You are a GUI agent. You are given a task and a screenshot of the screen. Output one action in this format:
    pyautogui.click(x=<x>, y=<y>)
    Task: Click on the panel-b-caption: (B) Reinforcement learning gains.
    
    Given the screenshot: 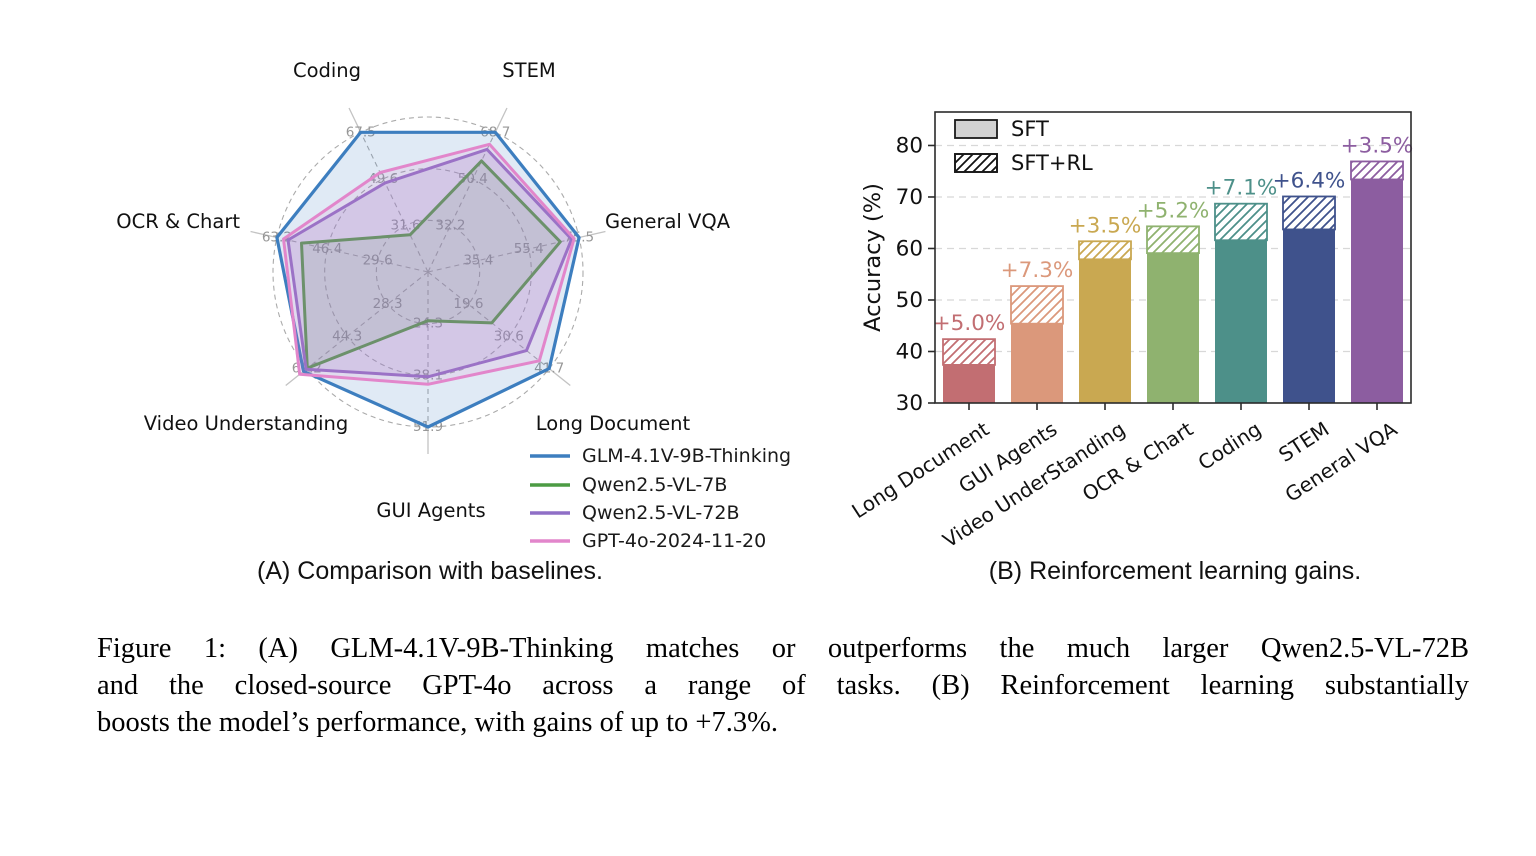 What is the action you would take?
    pyautogui.click(x=1175, y=571)
    